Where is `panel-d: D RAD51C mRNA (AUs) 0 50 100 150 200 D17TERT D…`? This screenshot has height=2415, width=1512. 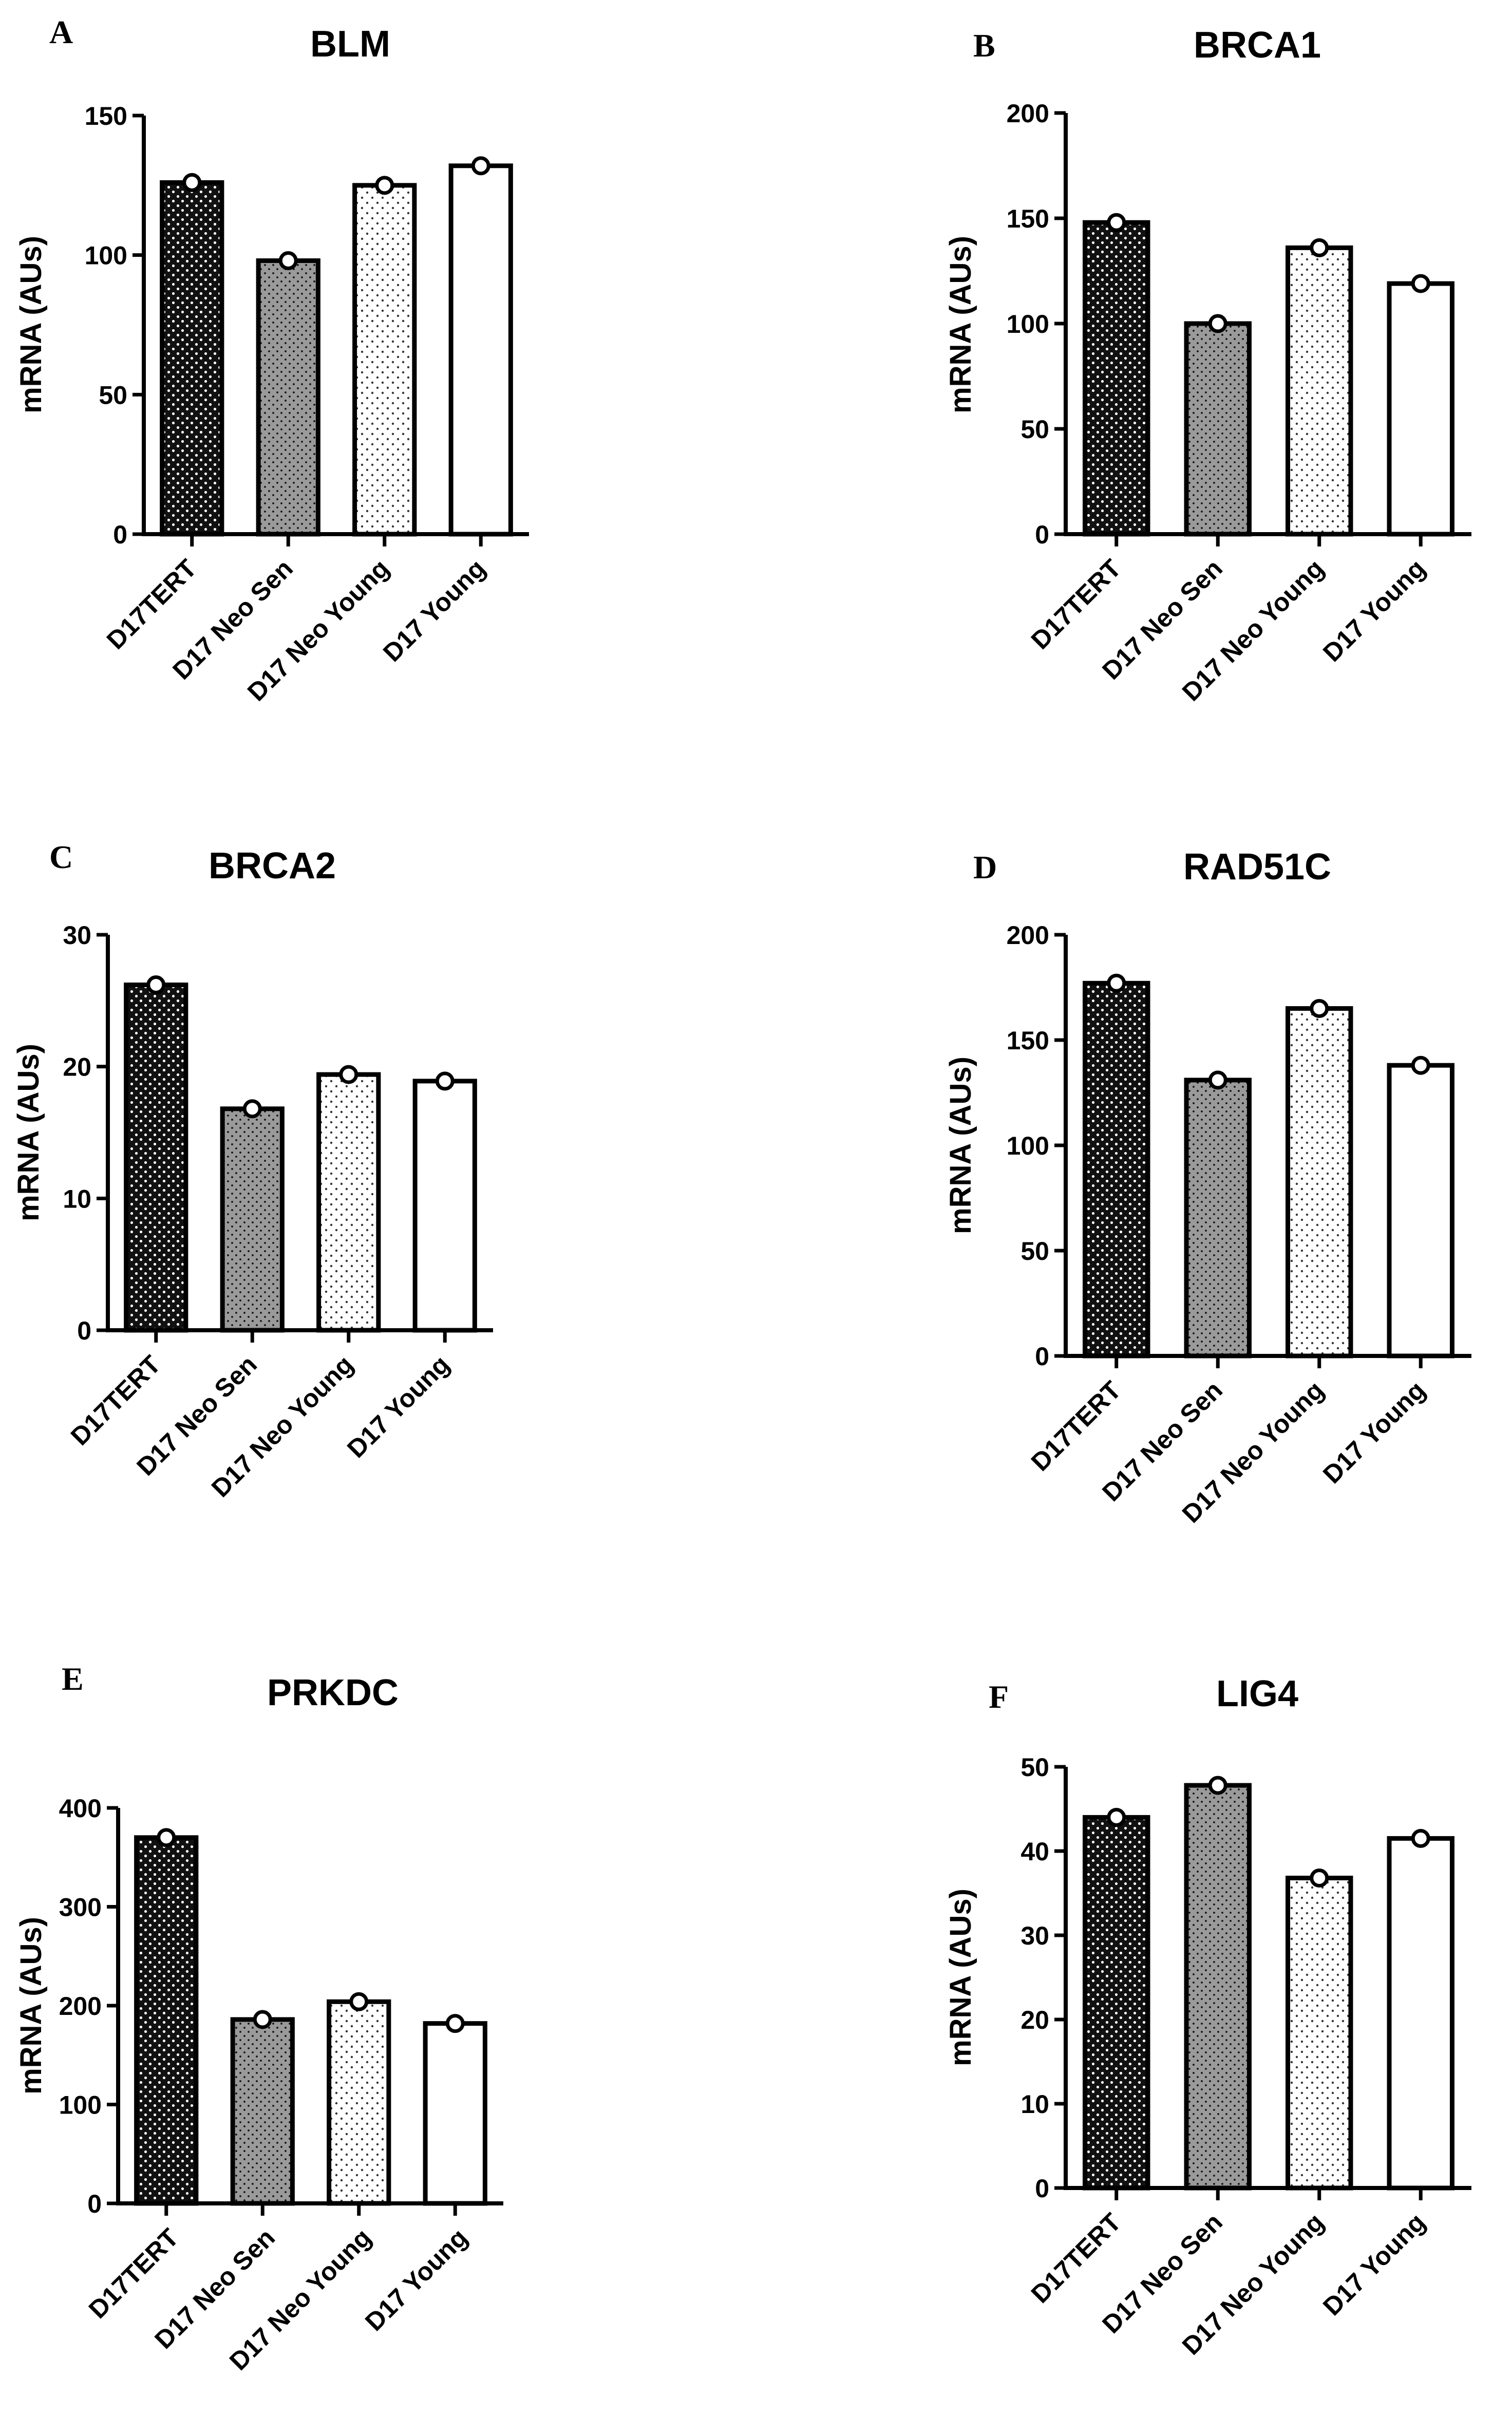
panel-d: D RAD51C mRNA (AUs) 0 50 100 150 200 D17TERT D… is located at coordinates (1207, 1187).